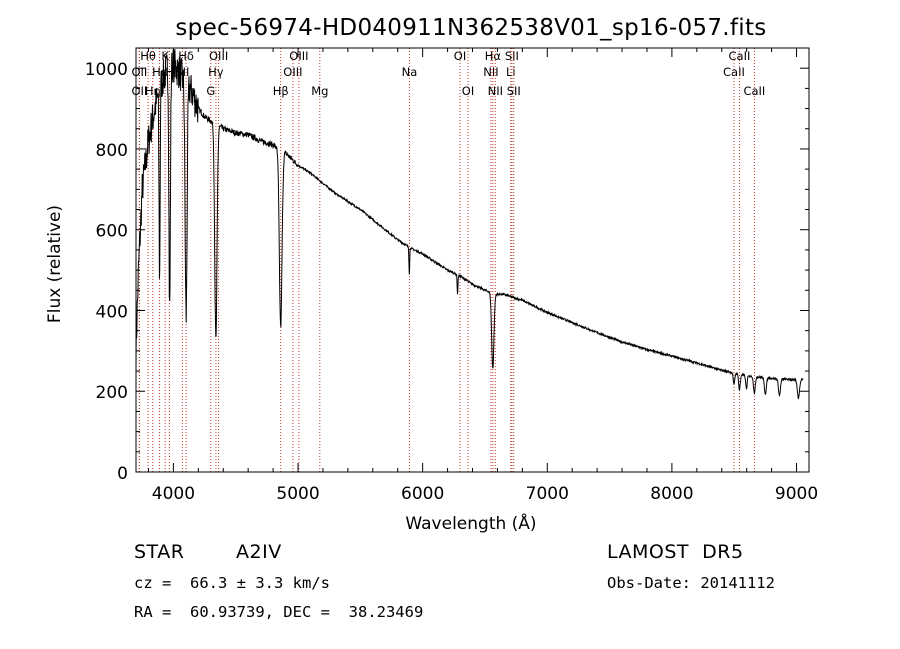  What do you see at coordinates (297, 494) in the screenshot?
I see `x-tick-label: 5000` at bounding box center [297, 494].